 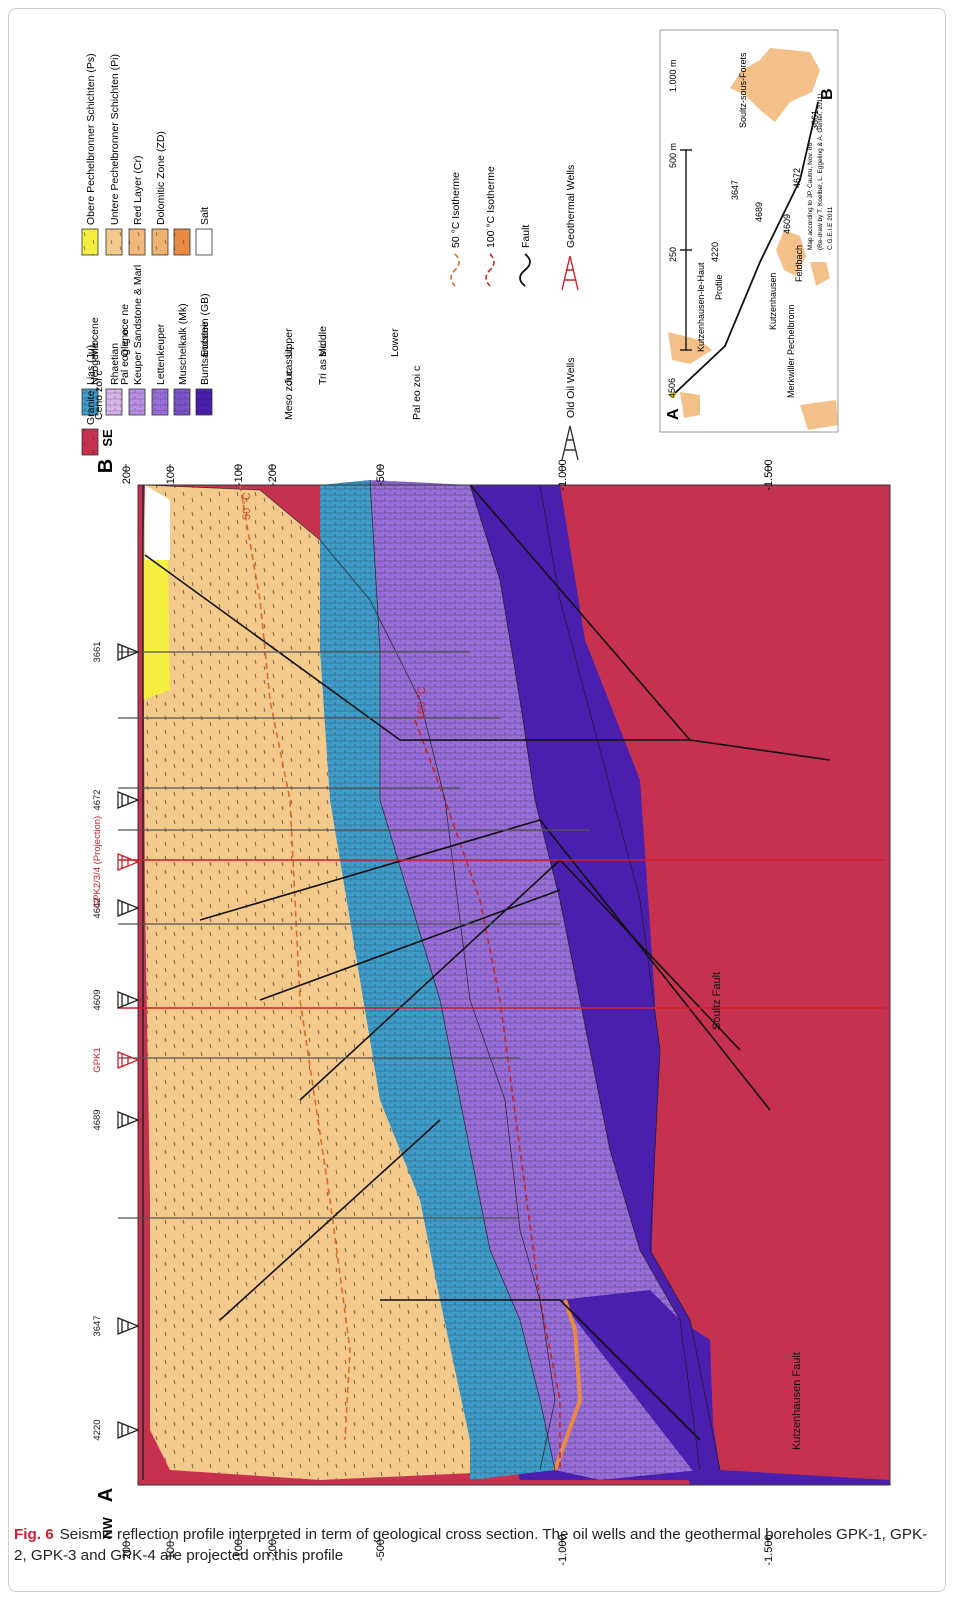 What do you see at coordinates (701, 307) in the screenshot?
I see `map-place-label: Kutzenhausen-le-Haut` at bounding box center [701, 307].